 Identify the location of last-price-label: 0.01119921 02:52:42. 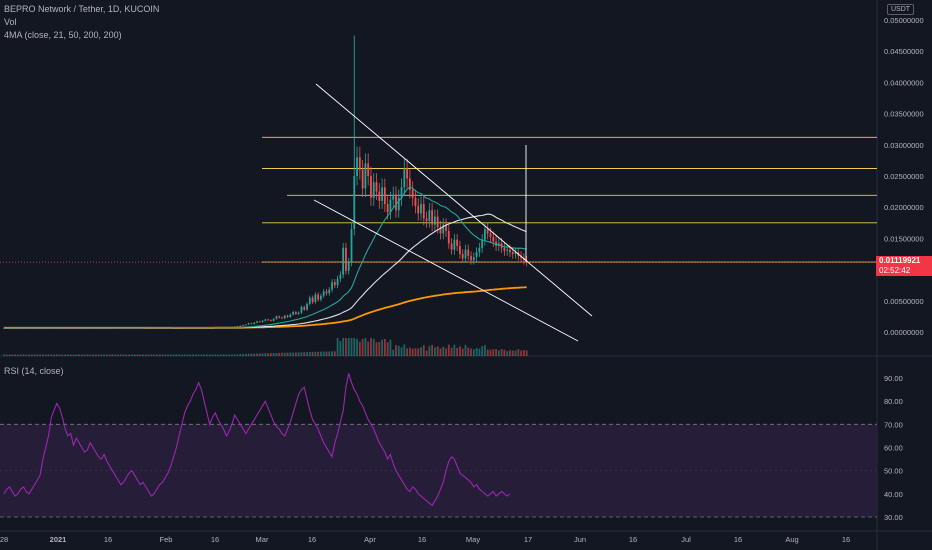
(904, 266).